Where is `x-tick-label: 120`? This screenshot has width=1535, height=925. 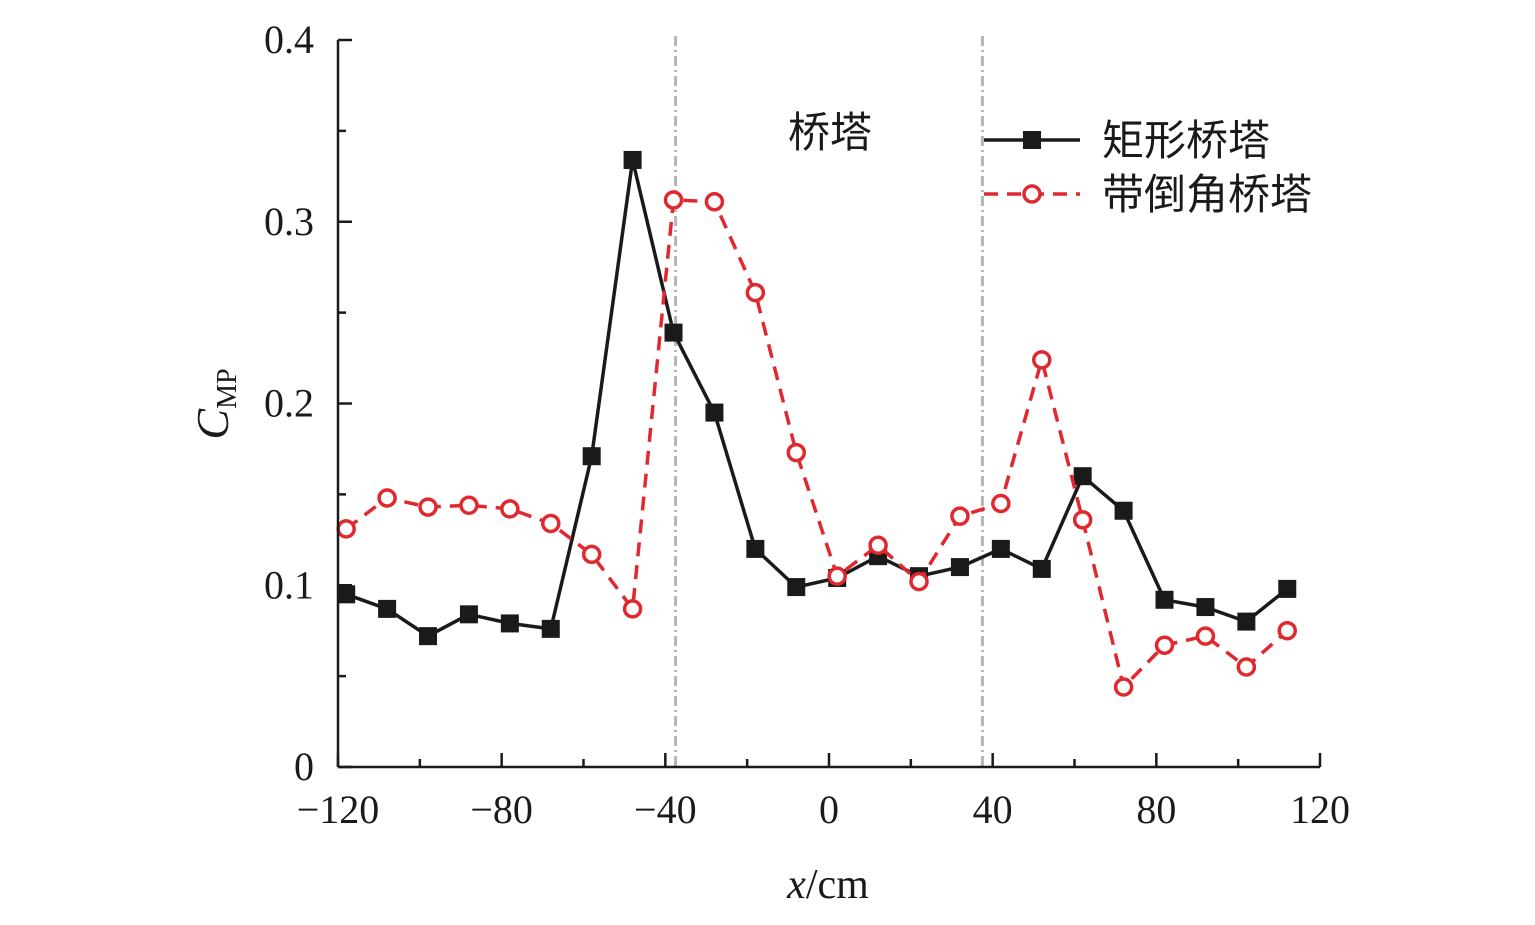
x-tick-label: 120 is located at coordinates (1320, 809).